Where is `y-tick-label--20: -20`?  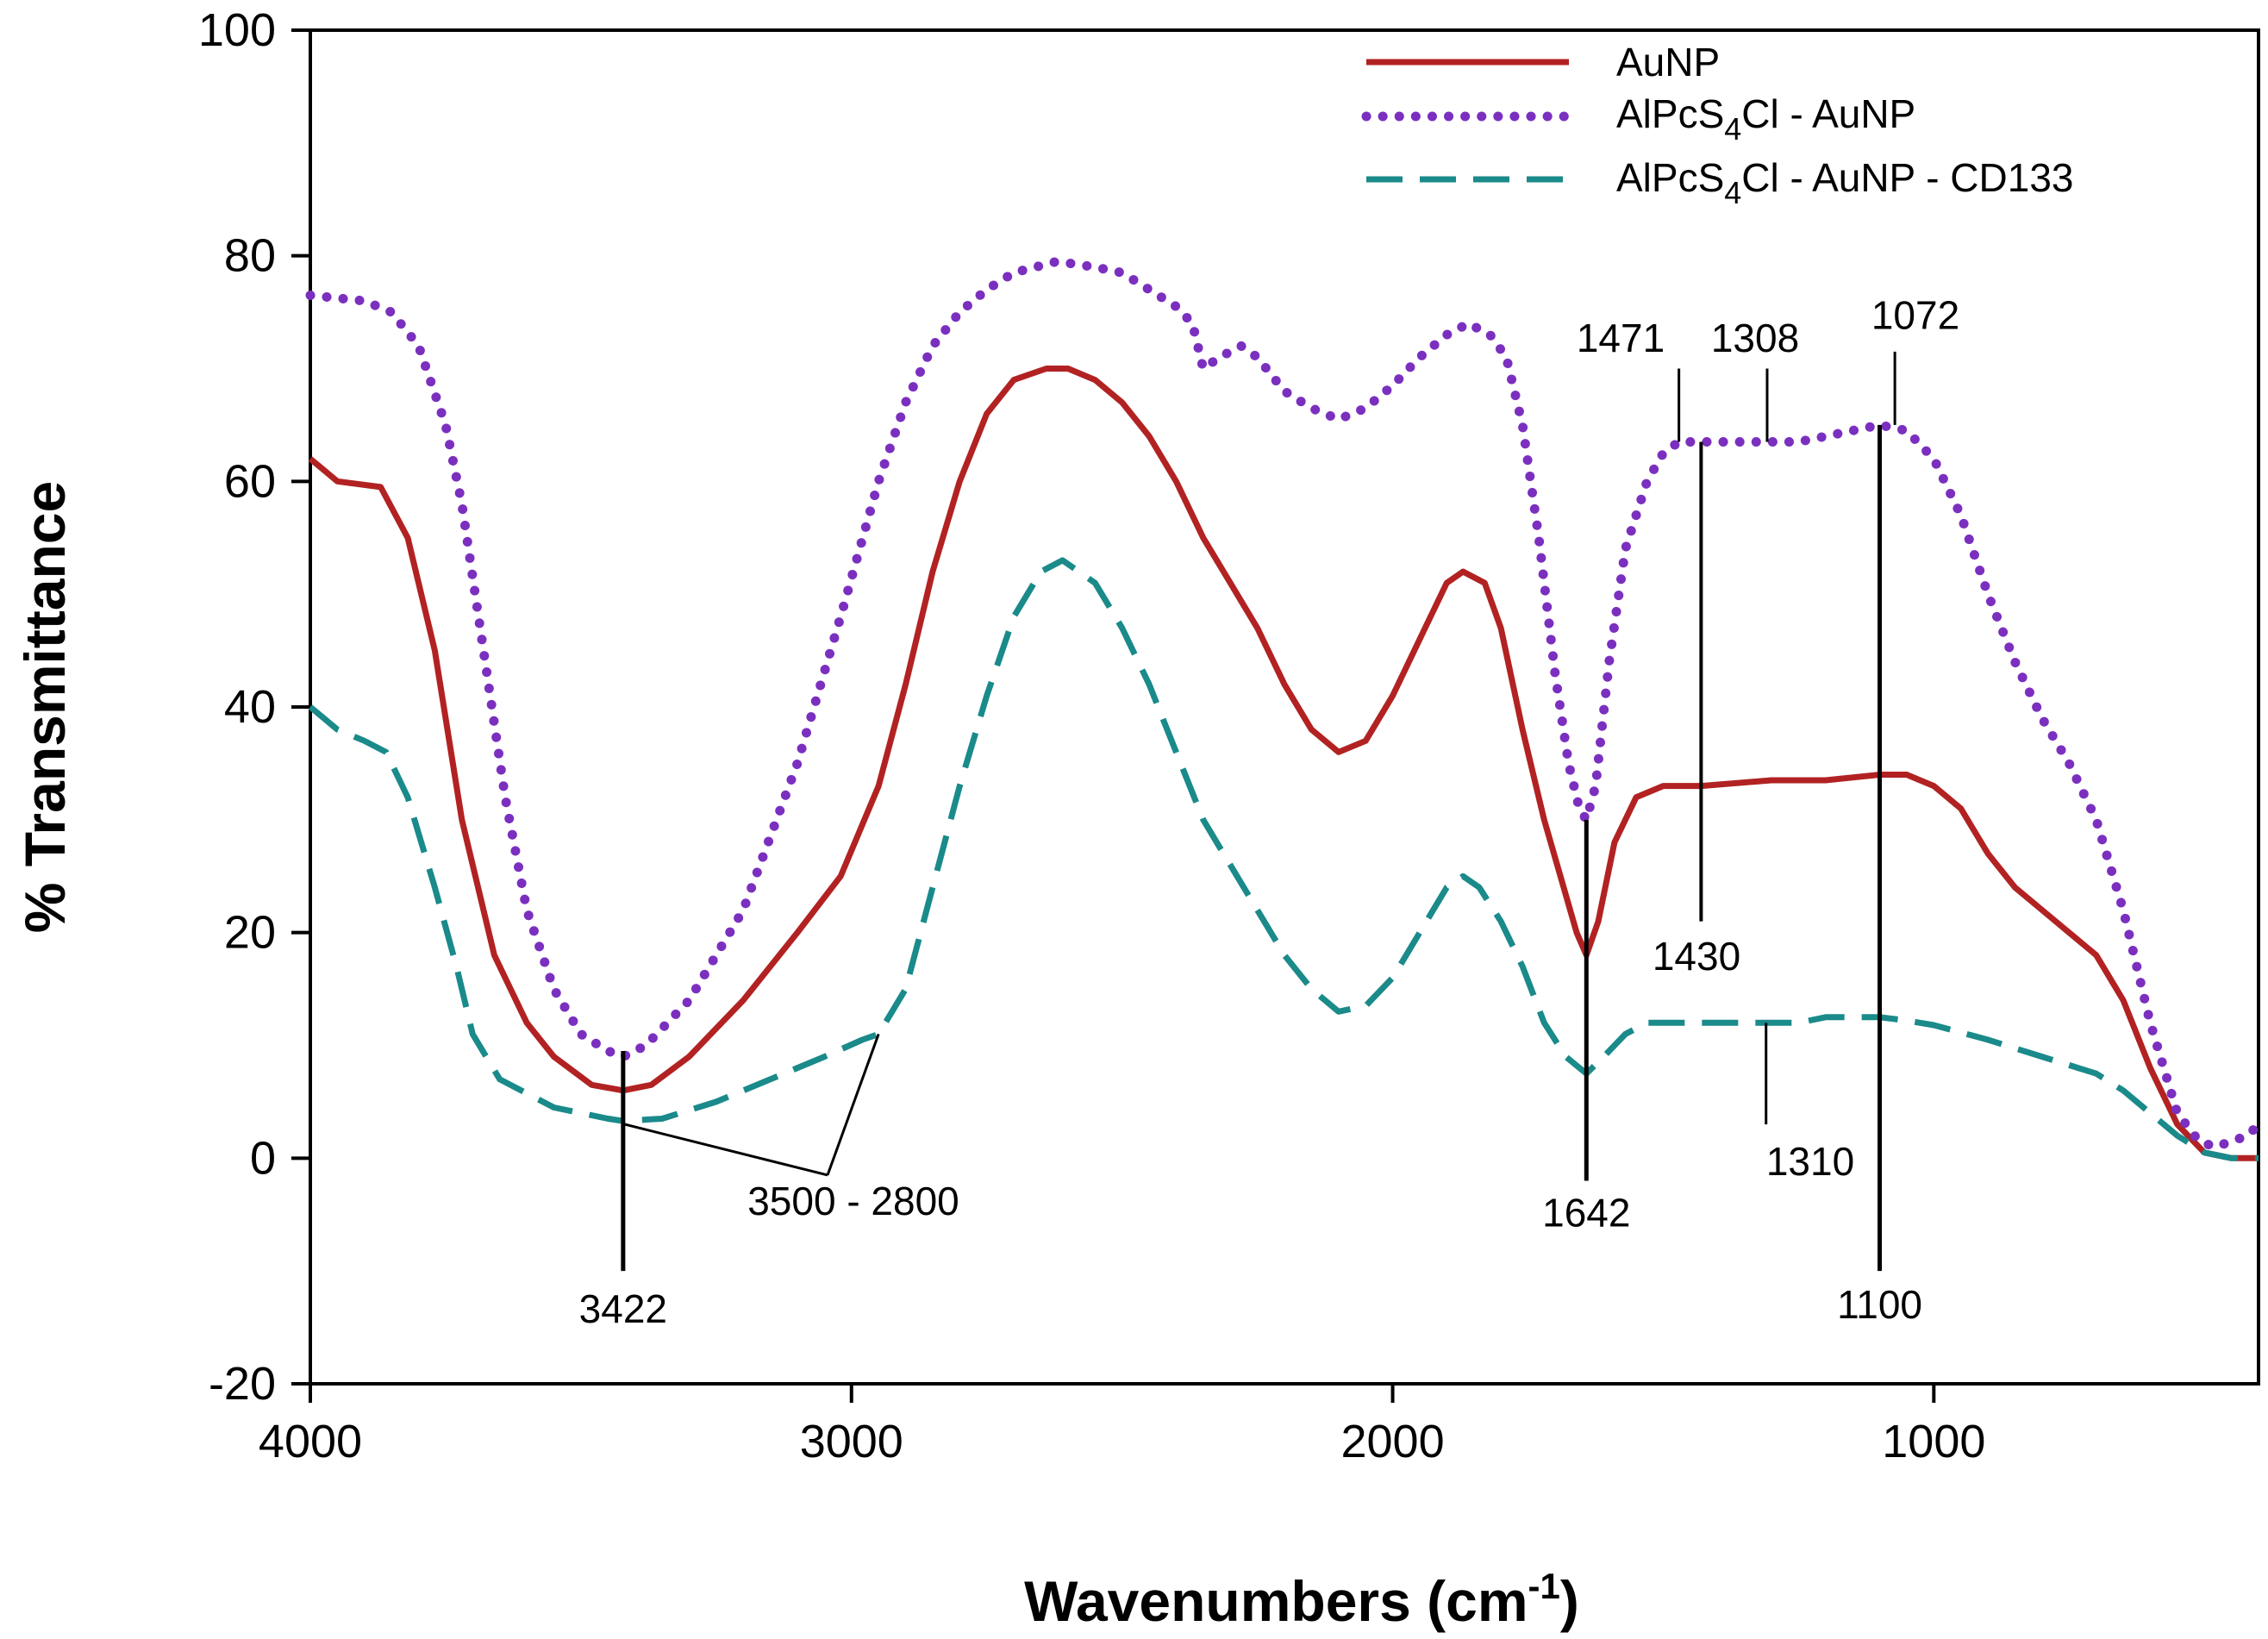
y-tick-label--20: -20 is located at coordinates (242, 1384).